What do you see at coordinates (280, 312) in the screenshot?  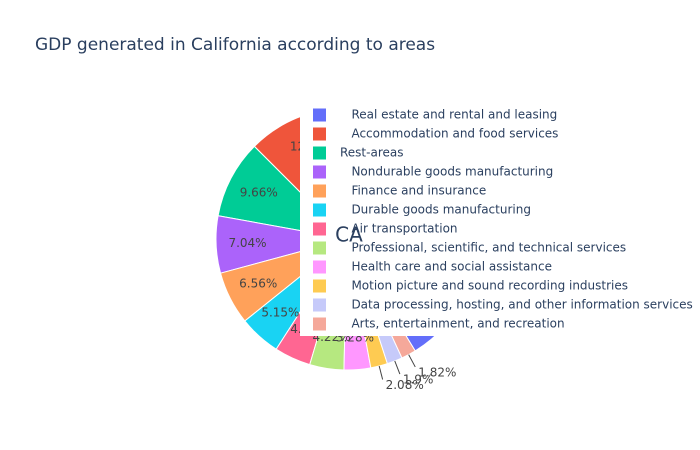 I see `data-label: 5.15%` at bounding box center [280, 312].